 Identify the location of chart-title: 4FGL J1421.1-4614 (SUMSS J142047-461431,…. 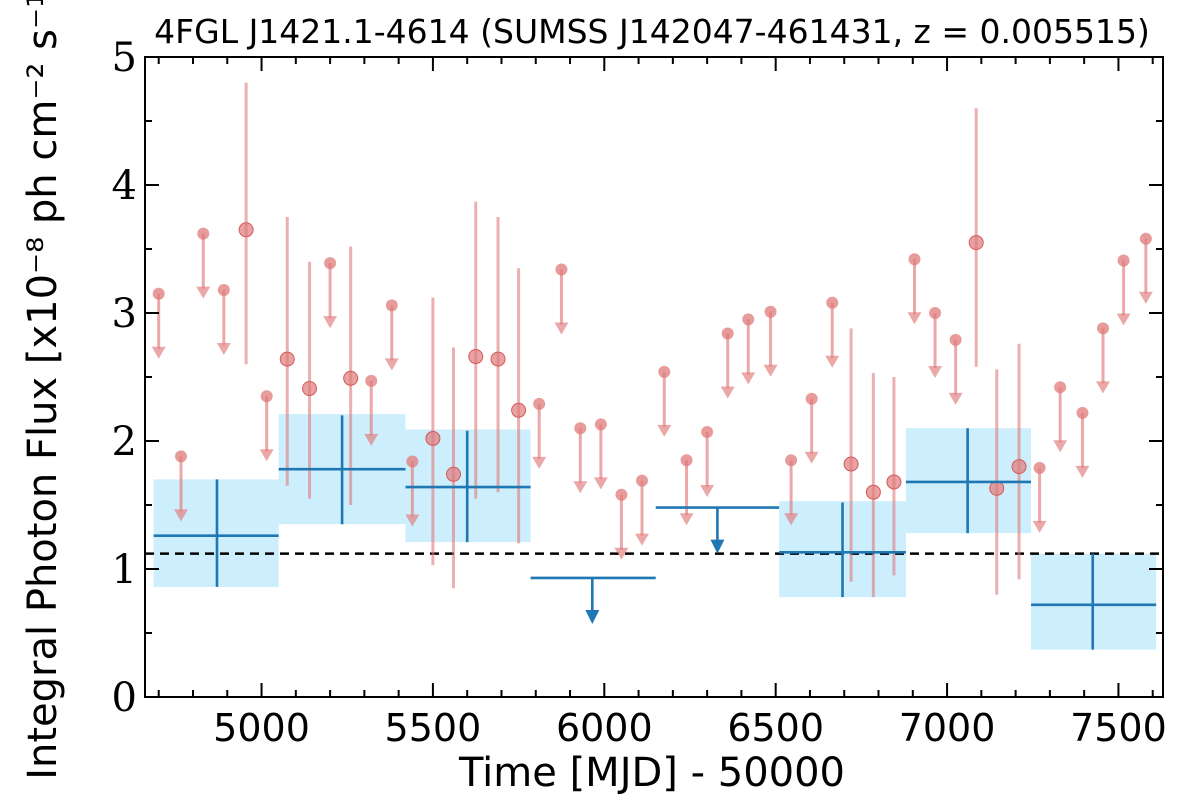
(652, 31).